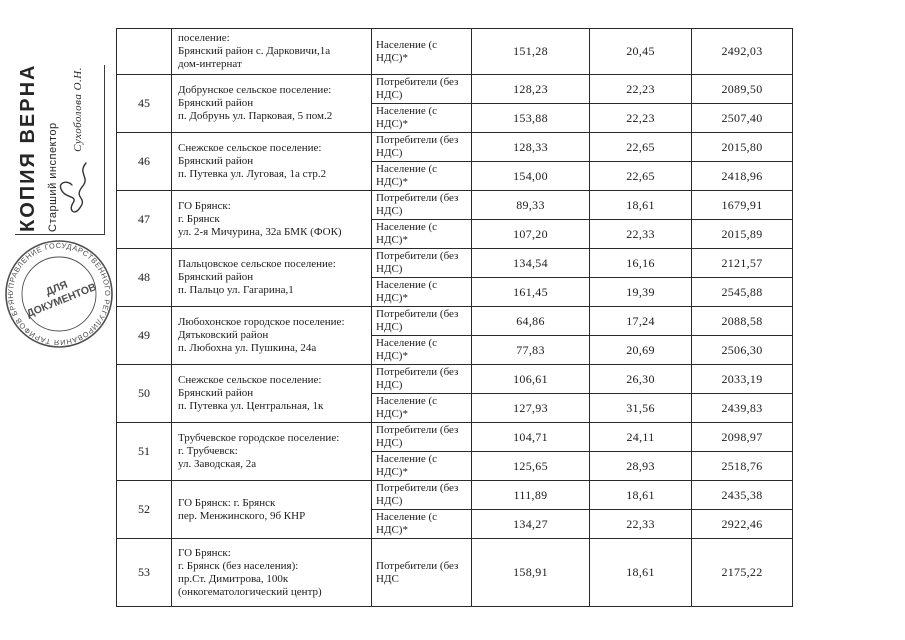  What do you see at coordinates (640, 51) in the screenshot?
I see `tariff-value-cell: 20,45` at bounding box center [640, 51].